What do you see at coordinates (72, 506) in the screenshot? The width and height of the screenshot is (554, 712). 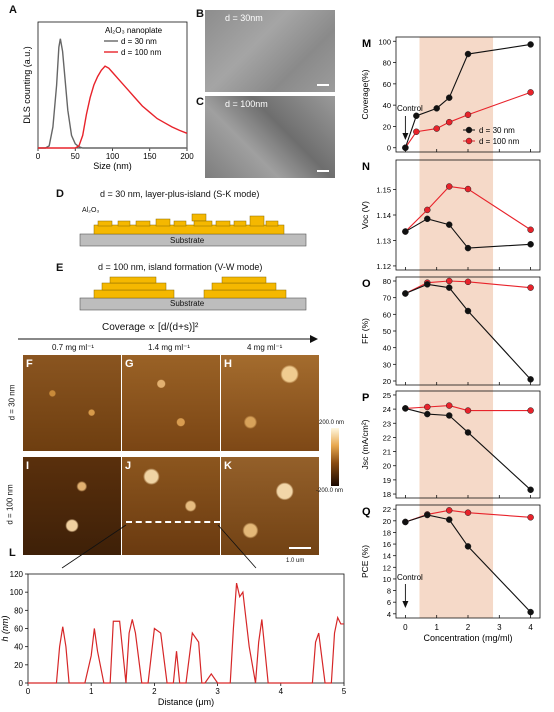 I see `afm-image-i: I` at bounding box center [72, 506].